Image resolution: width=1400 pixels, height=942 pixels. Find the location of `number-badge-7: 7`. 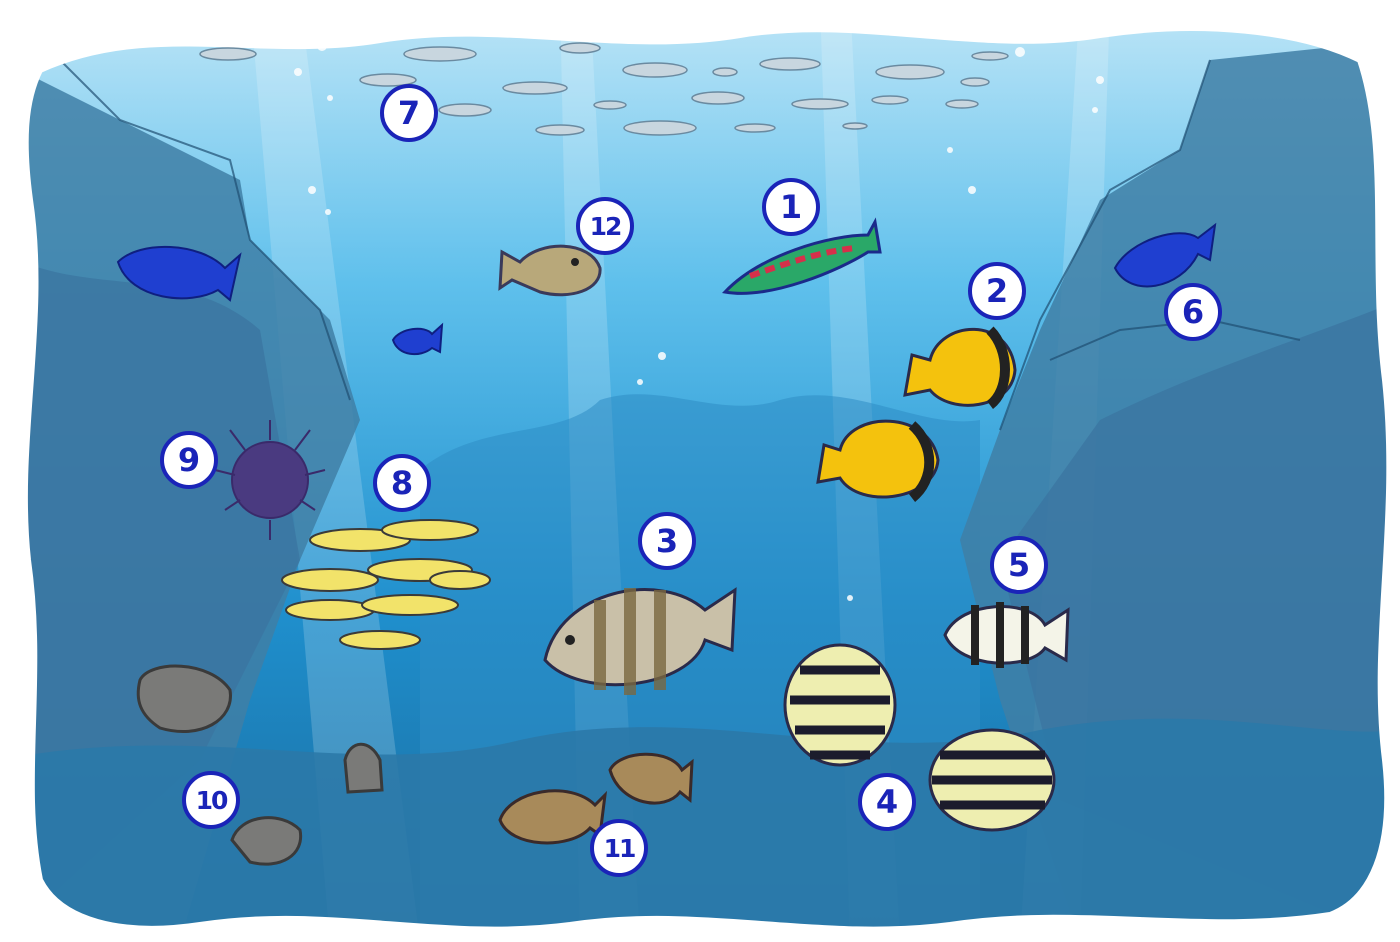

number-badge-7: 7 is located at coordinates (409, 113).